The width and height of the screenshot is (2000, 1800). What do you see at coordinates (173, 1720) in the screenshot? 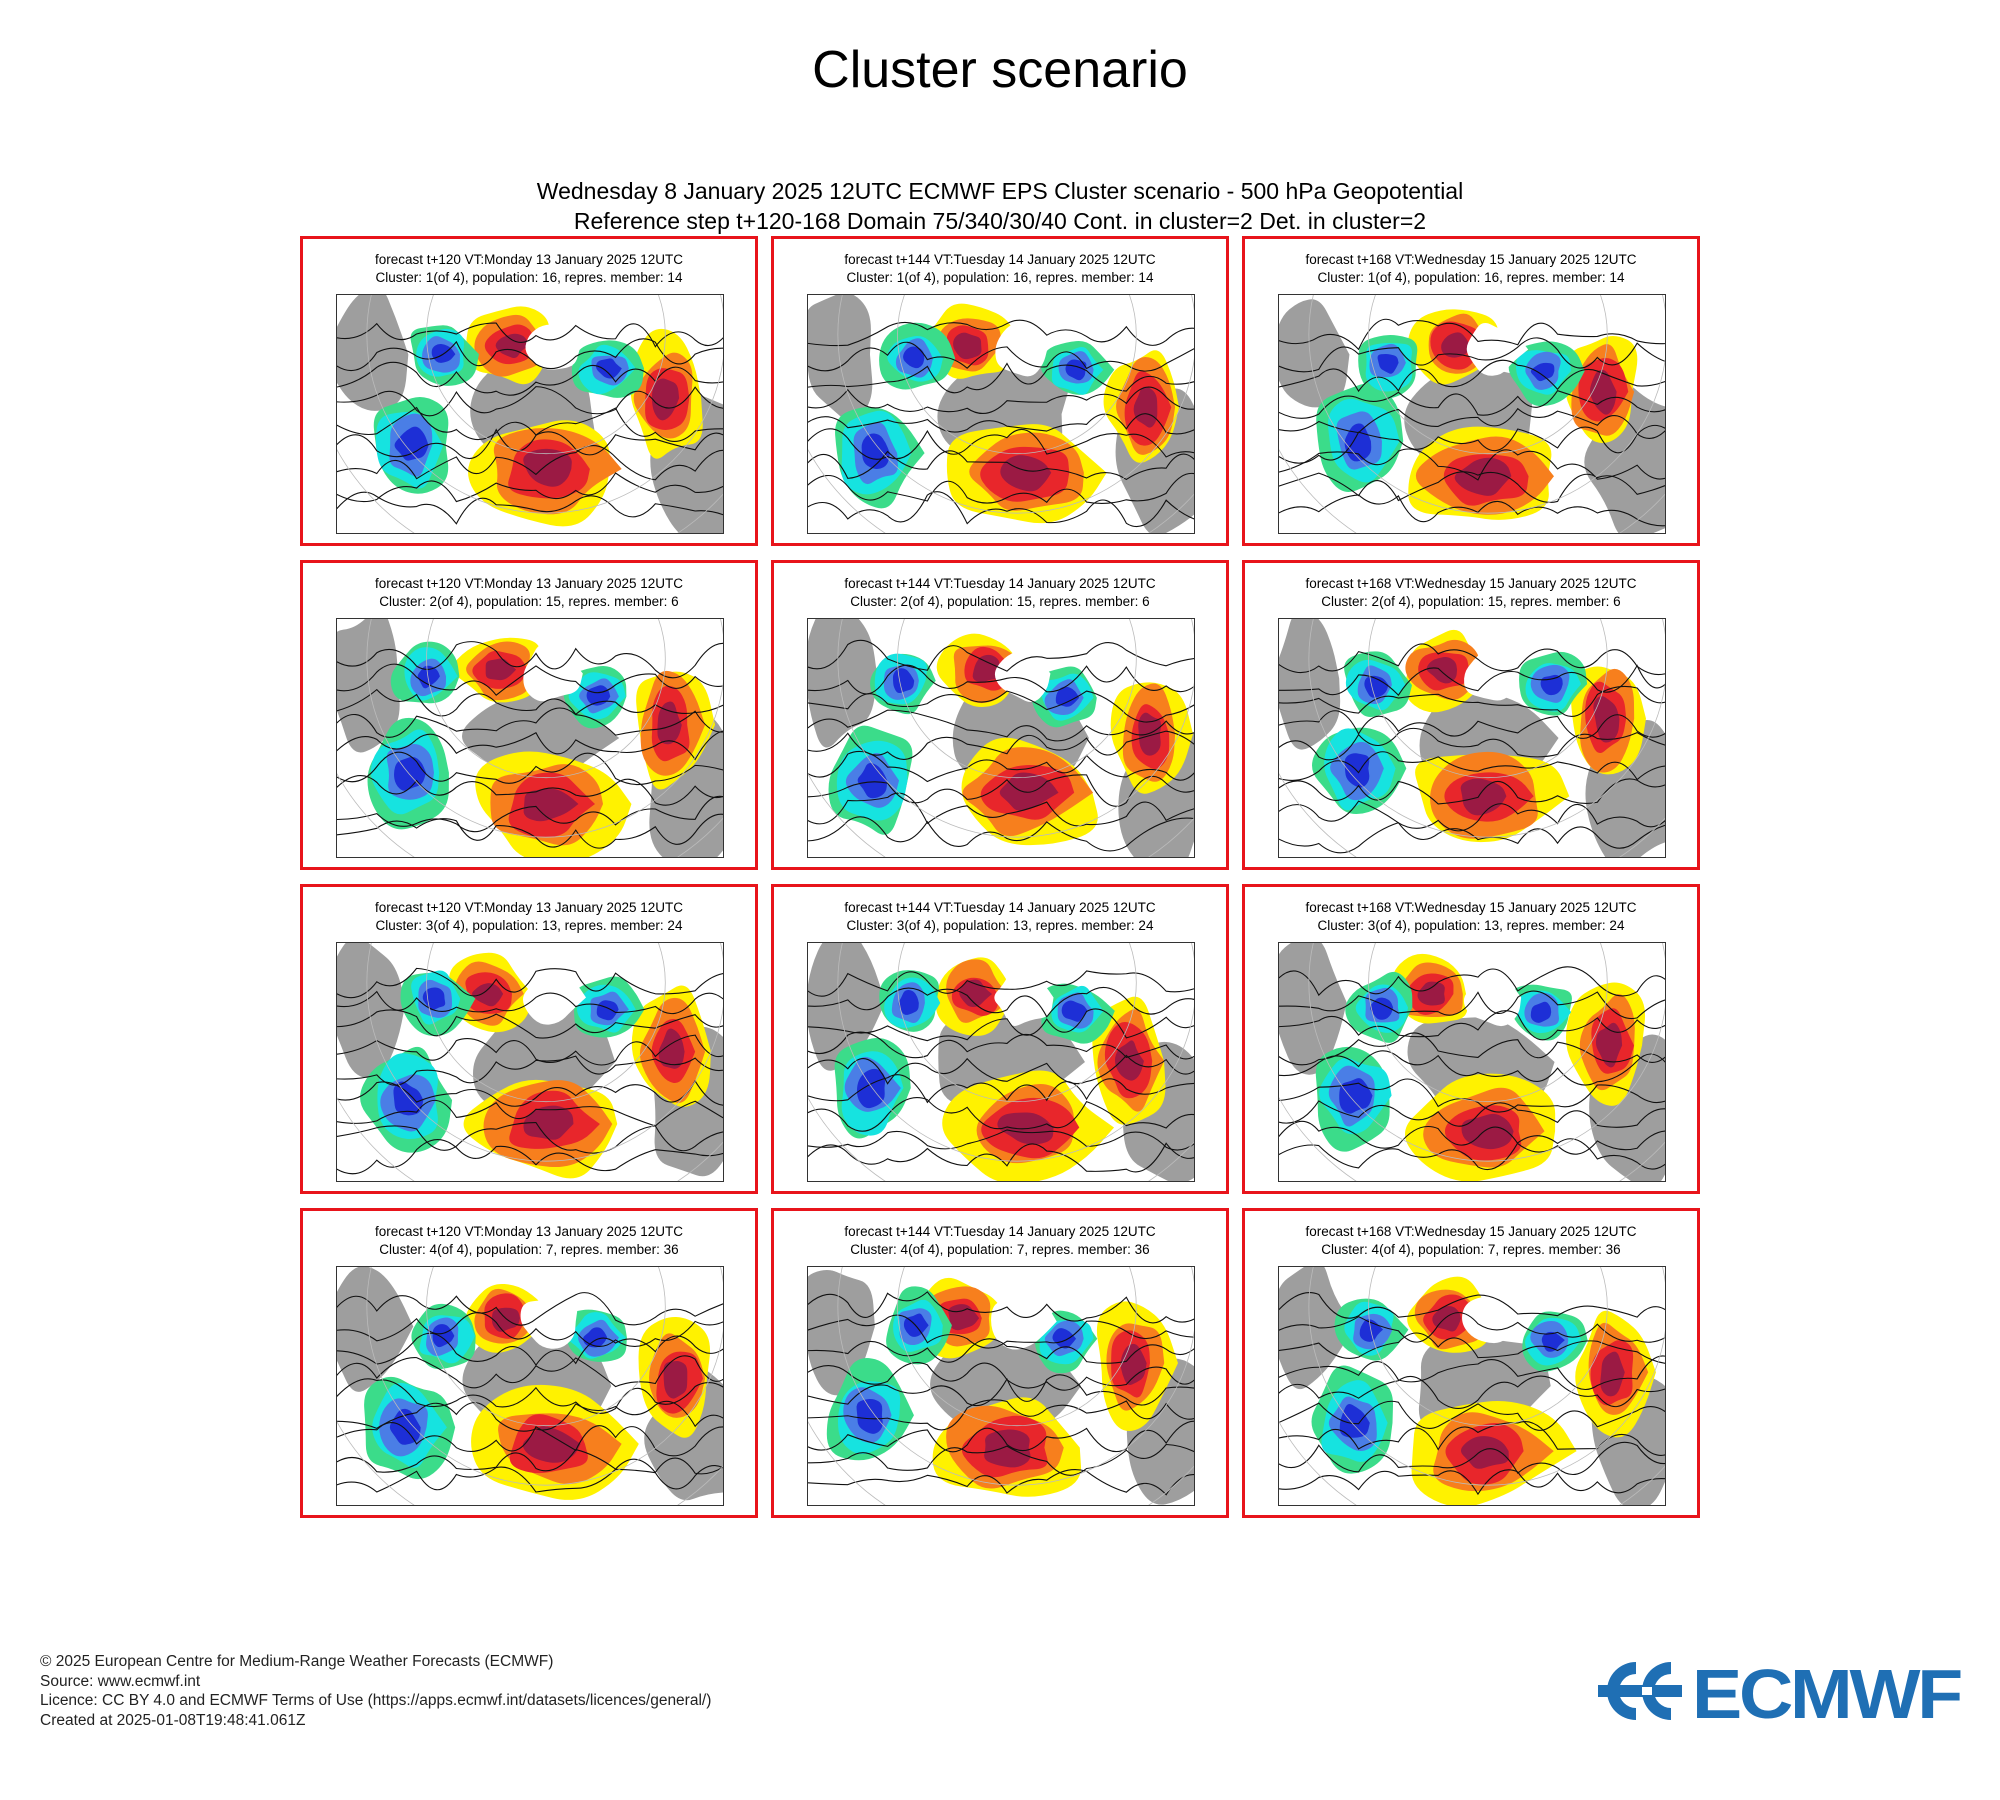
I see `footer-created: Created at 2025-01-08T19:48:41.061Z` at bounding box center [173, 1720].